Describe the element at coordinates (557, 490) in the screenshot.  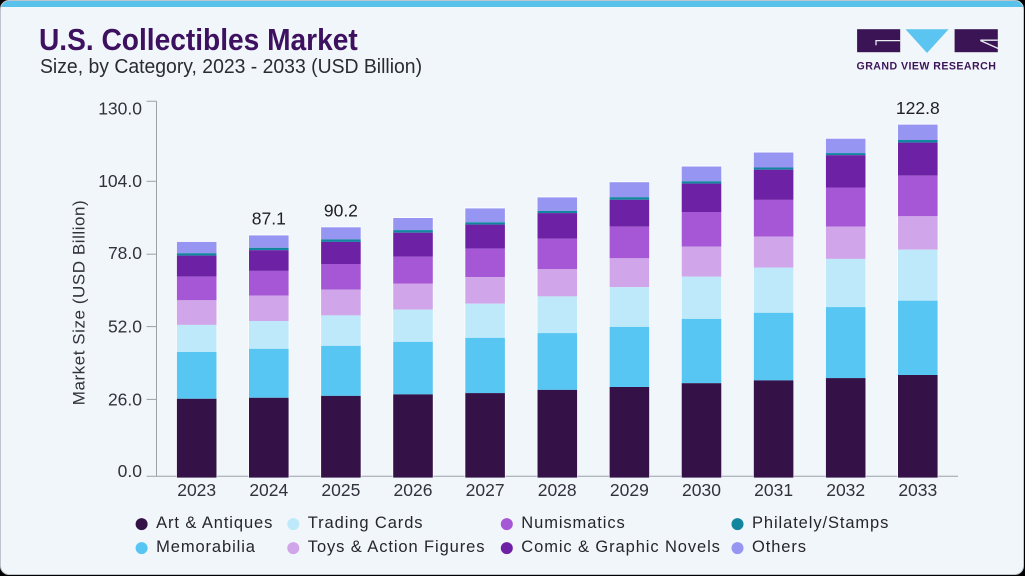
I see `svg-text: 2028` at that location.